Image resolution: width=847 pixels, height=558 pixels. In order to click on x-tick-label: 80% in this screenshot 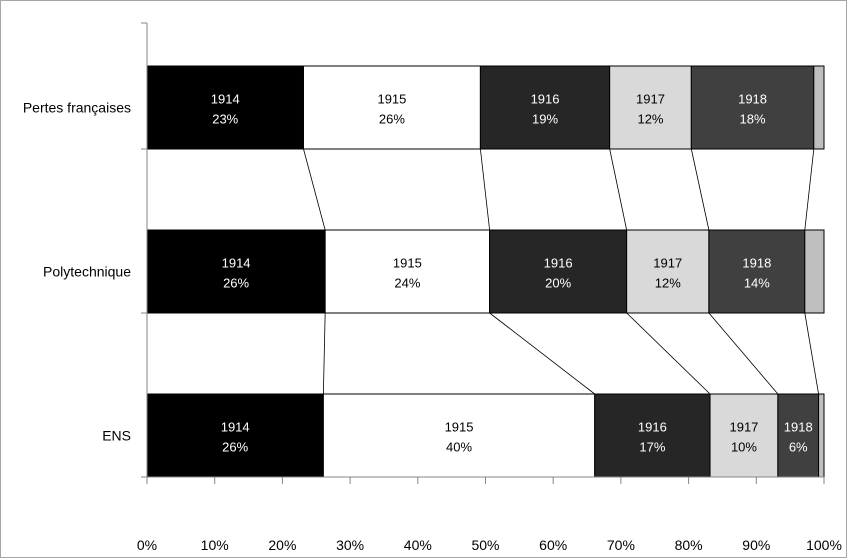, I will do `click(689, 545)`.